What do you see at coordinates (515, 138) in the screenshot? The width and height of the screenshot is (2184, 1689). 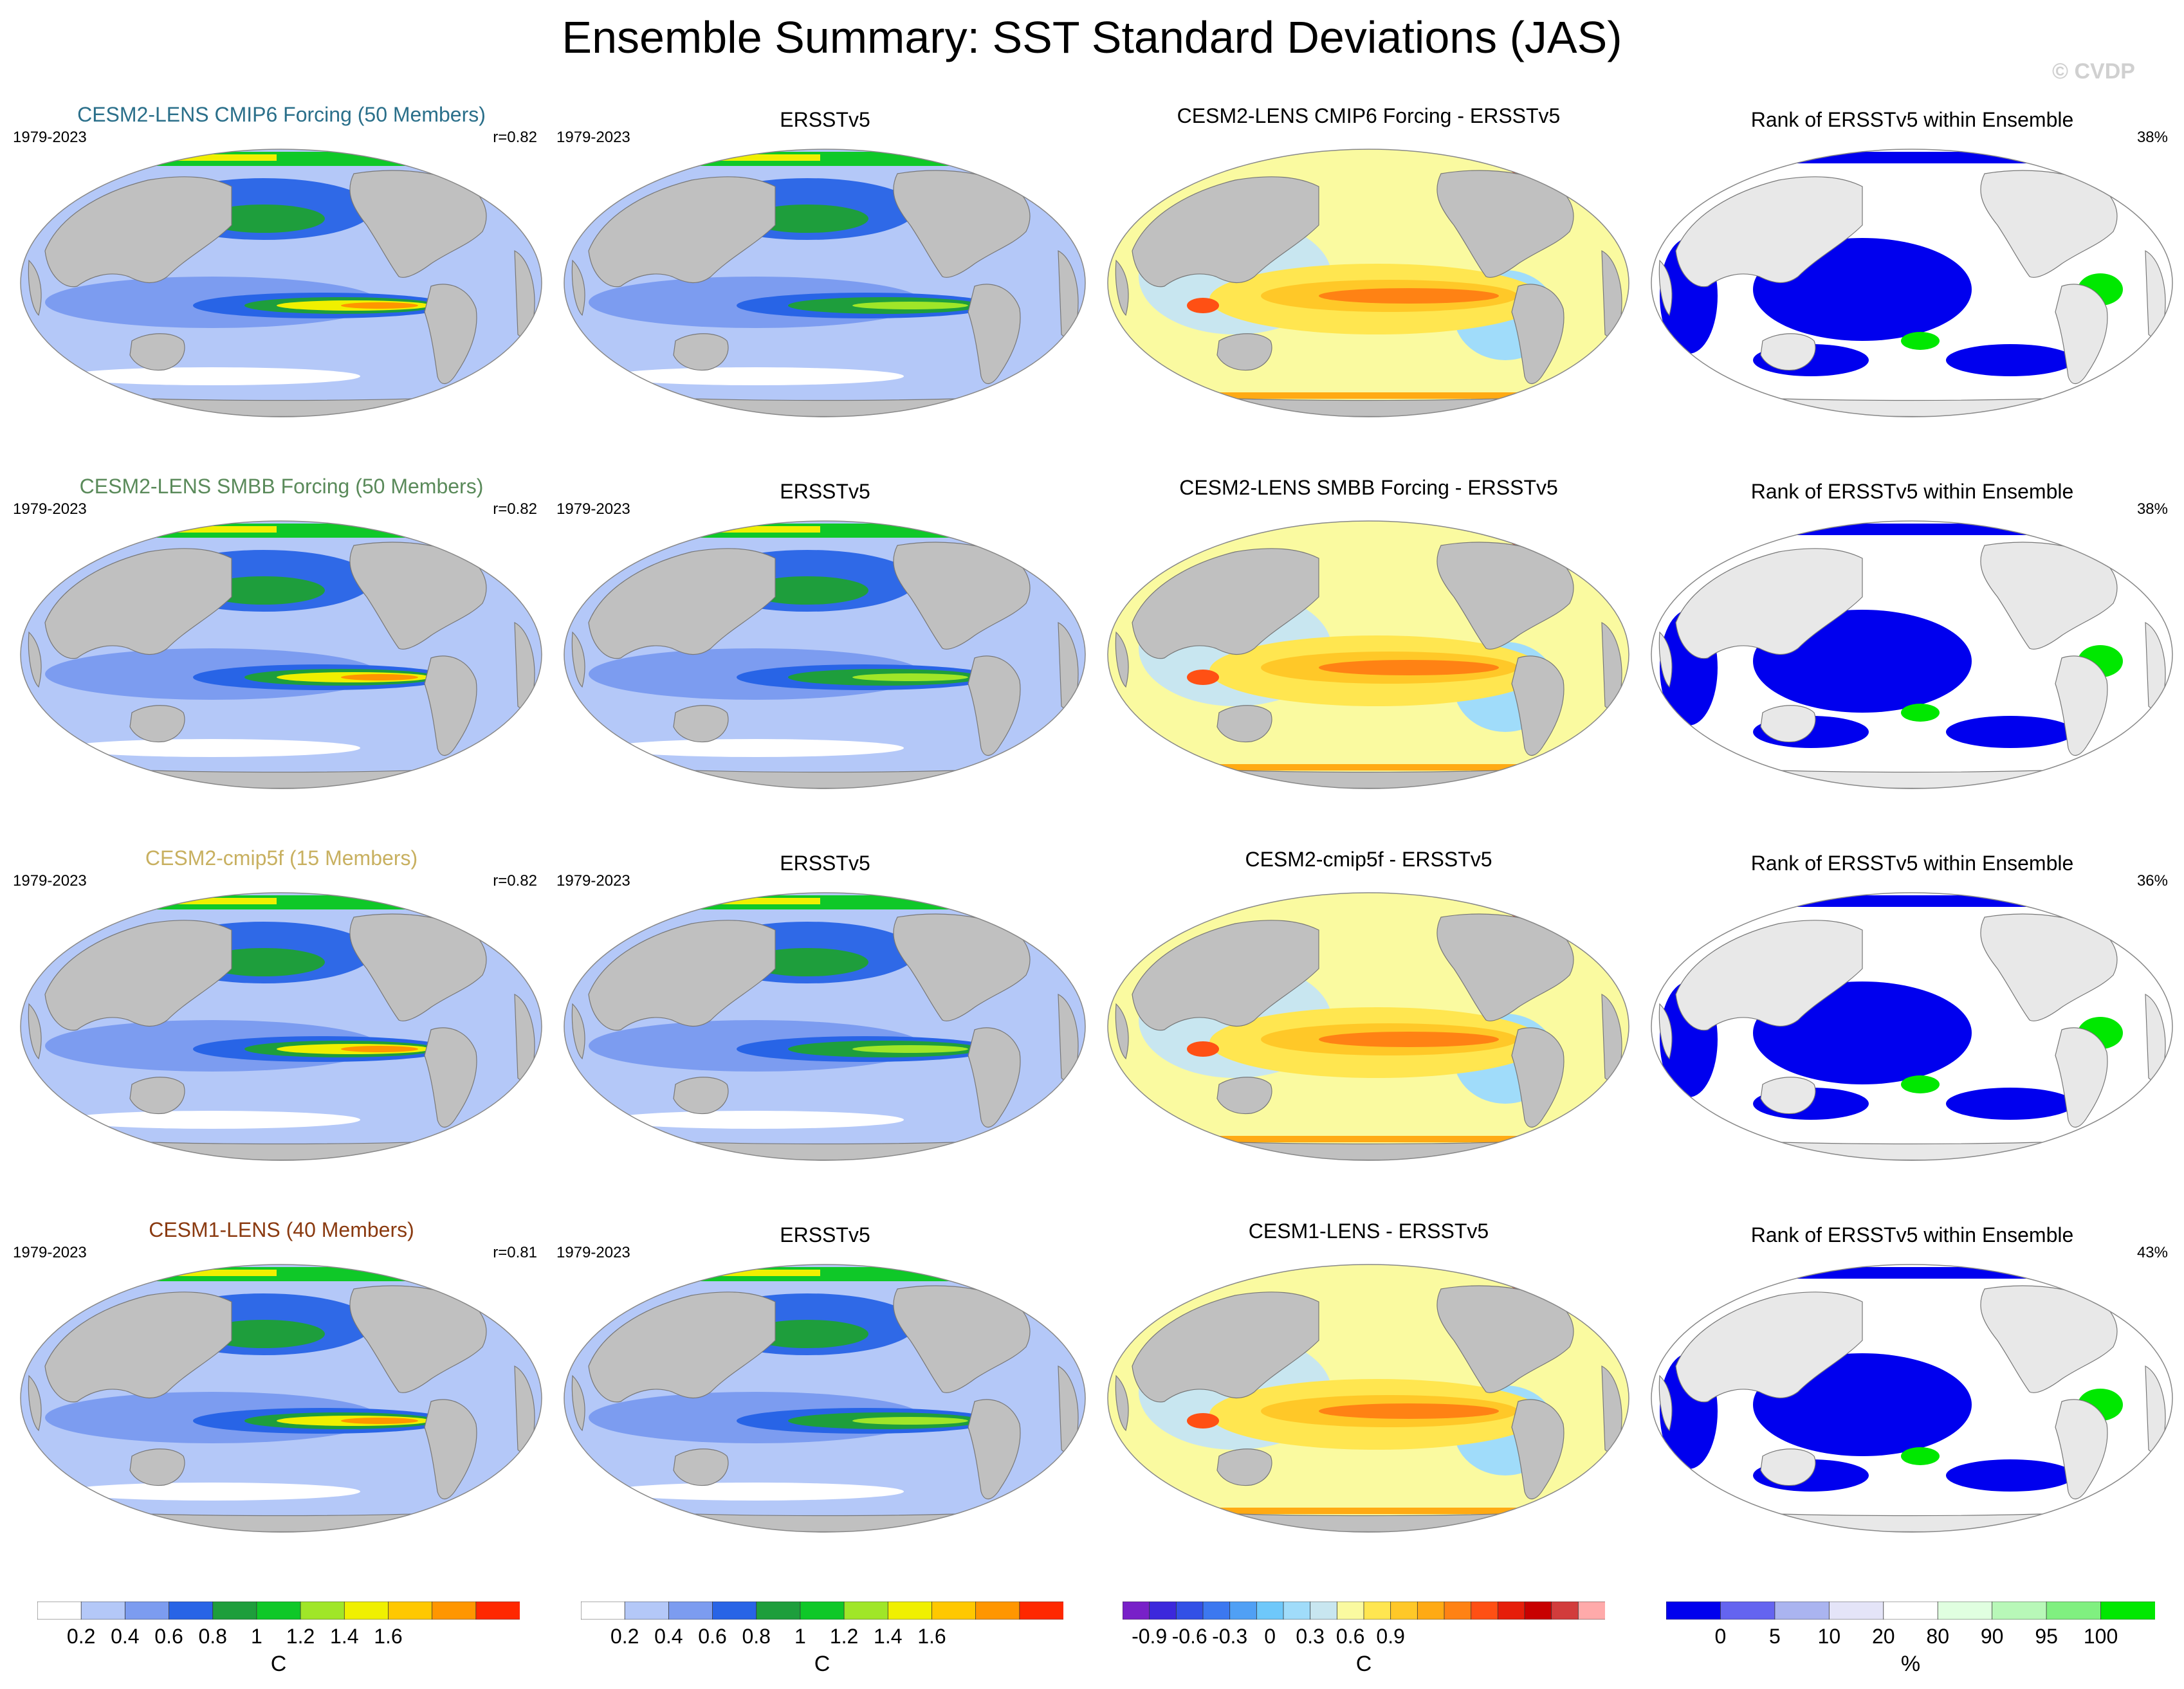 I see `pattern-correlation-label: r=0.82` at bounding box center [515, 138].